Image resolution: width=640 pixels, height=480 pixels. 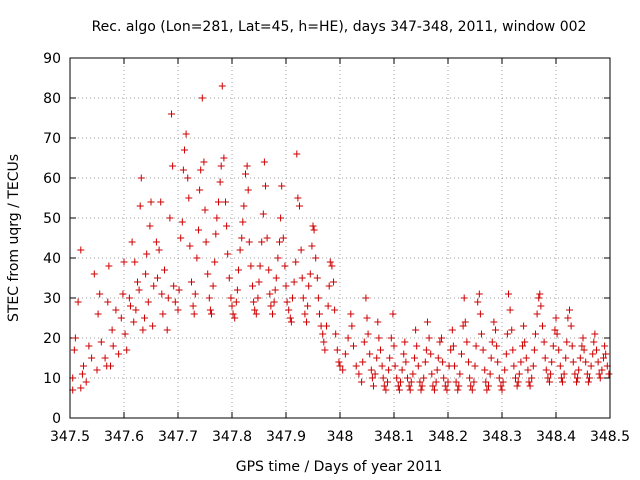 I want to click on x-tick-label: 348.1, so click(x=394, y=437).